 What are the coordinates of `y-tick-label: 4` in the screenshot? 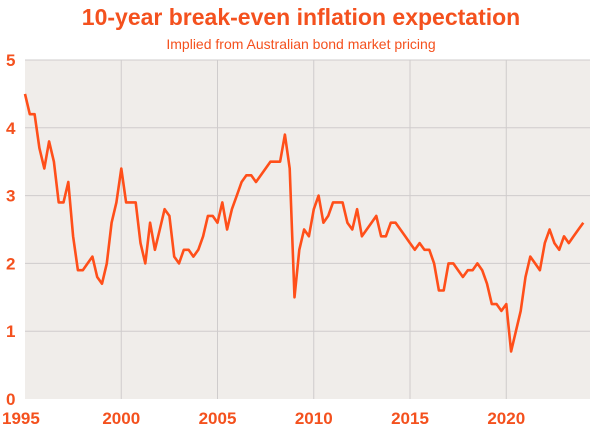 It's located at (11, 128).